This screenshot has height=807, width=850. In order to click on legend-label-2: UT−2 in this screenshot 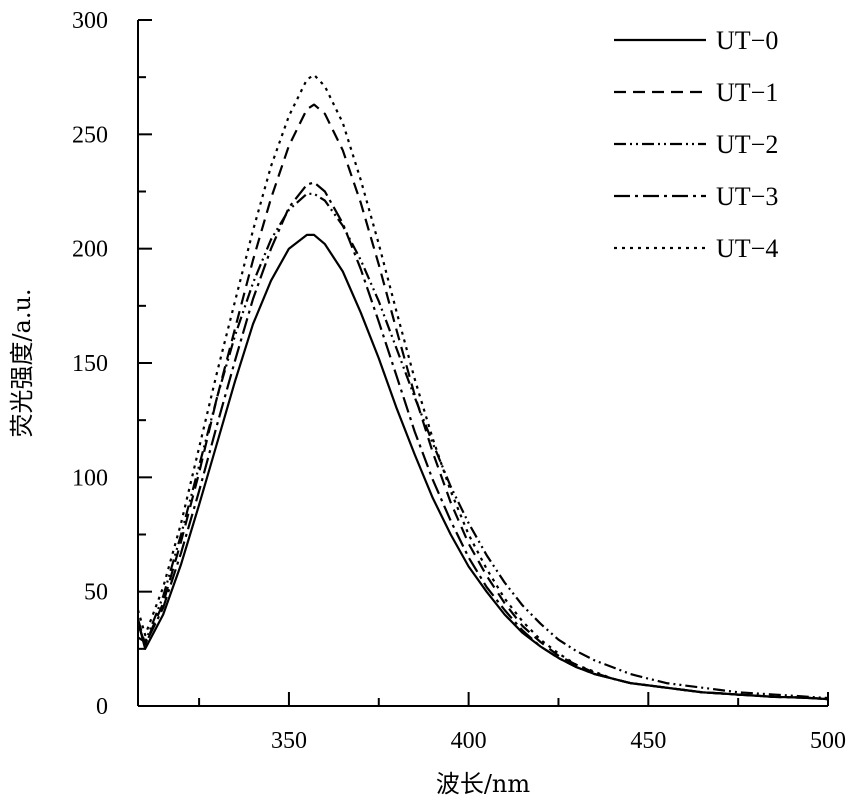, I will do `click(747, 144)`.